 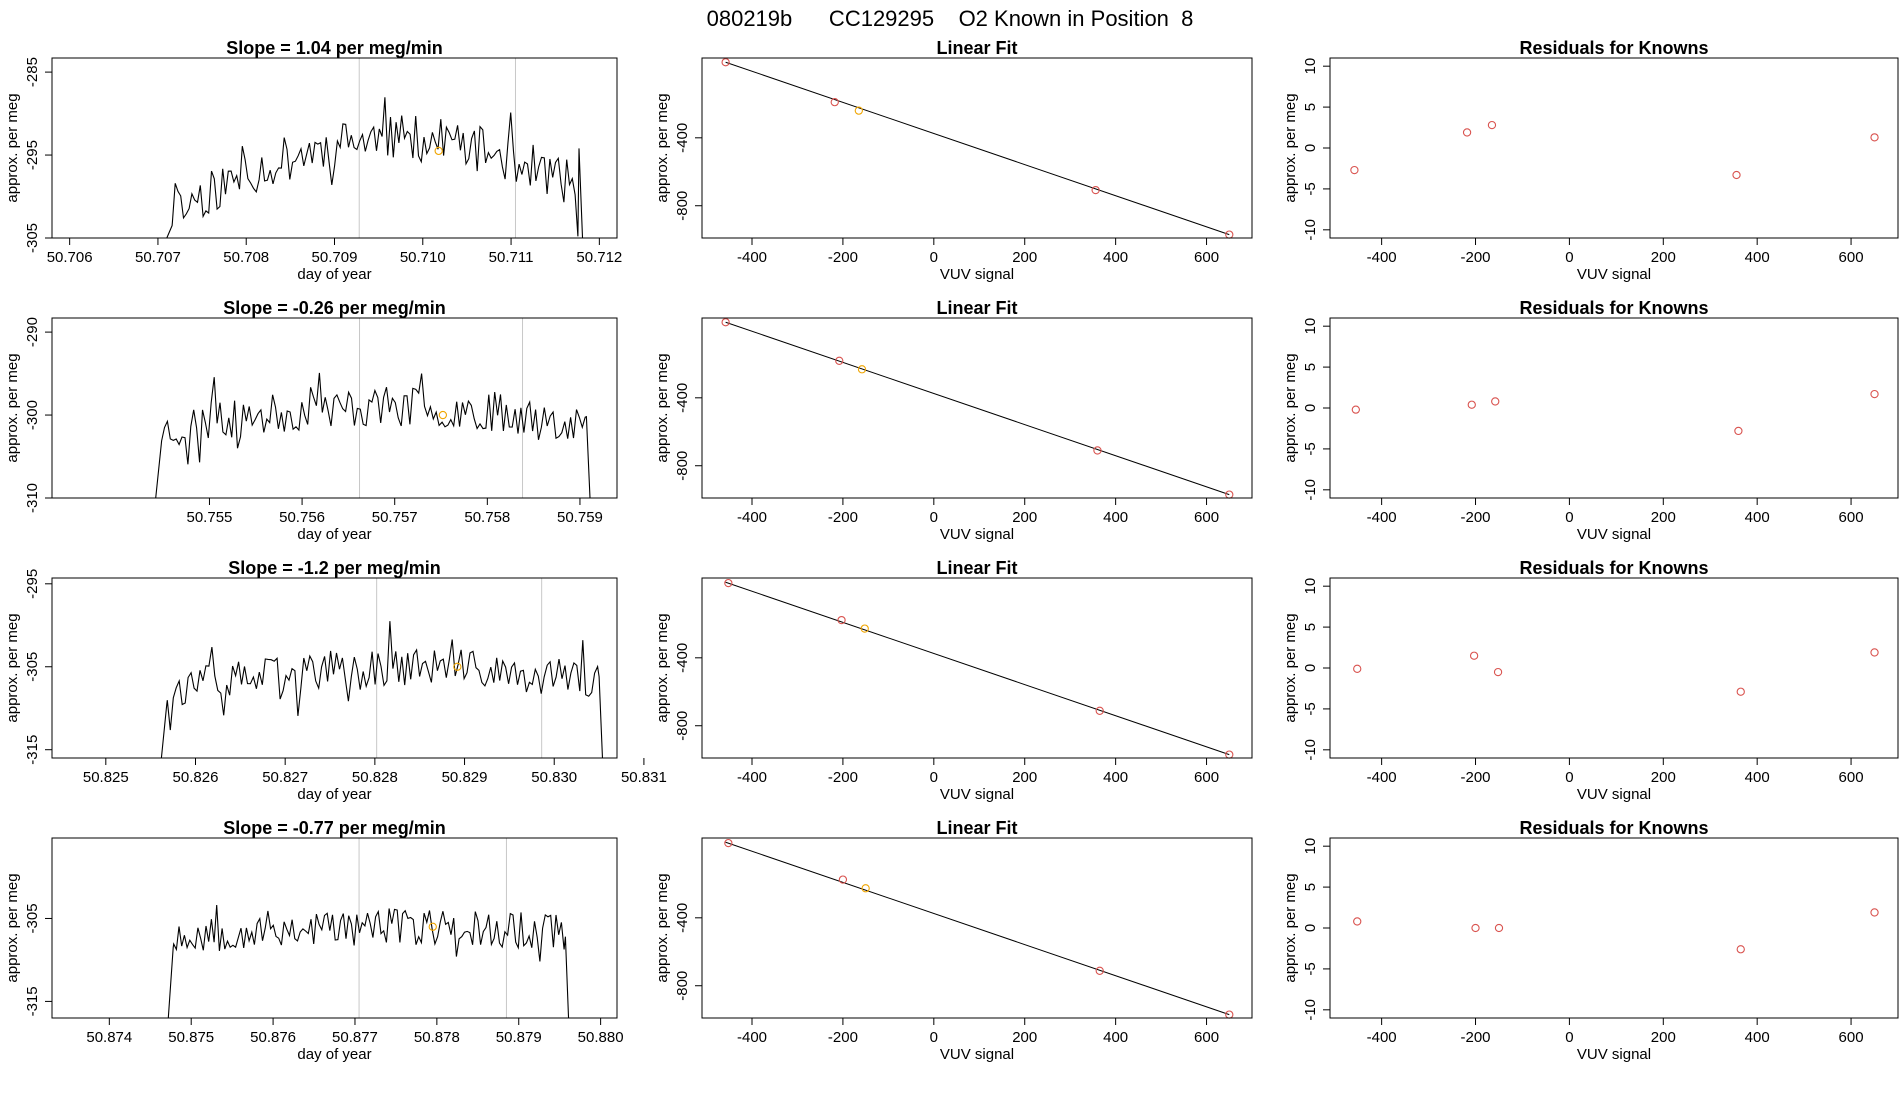 What do you see at coordinates (644, 777) in the screenshot?
I see `x-tick-label: 50.831` at bounding box center [644, 777].